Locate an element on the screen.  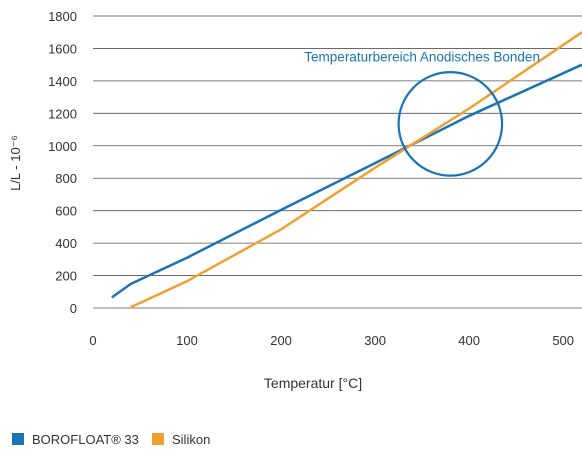
x-tick-label: 500 is located at coordinates (563, 340).